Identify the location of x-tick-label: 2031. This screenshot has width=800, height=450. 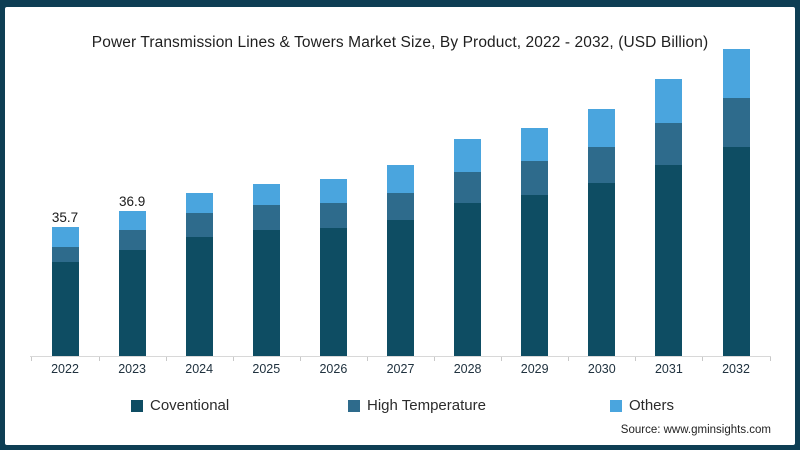
(668, 369).